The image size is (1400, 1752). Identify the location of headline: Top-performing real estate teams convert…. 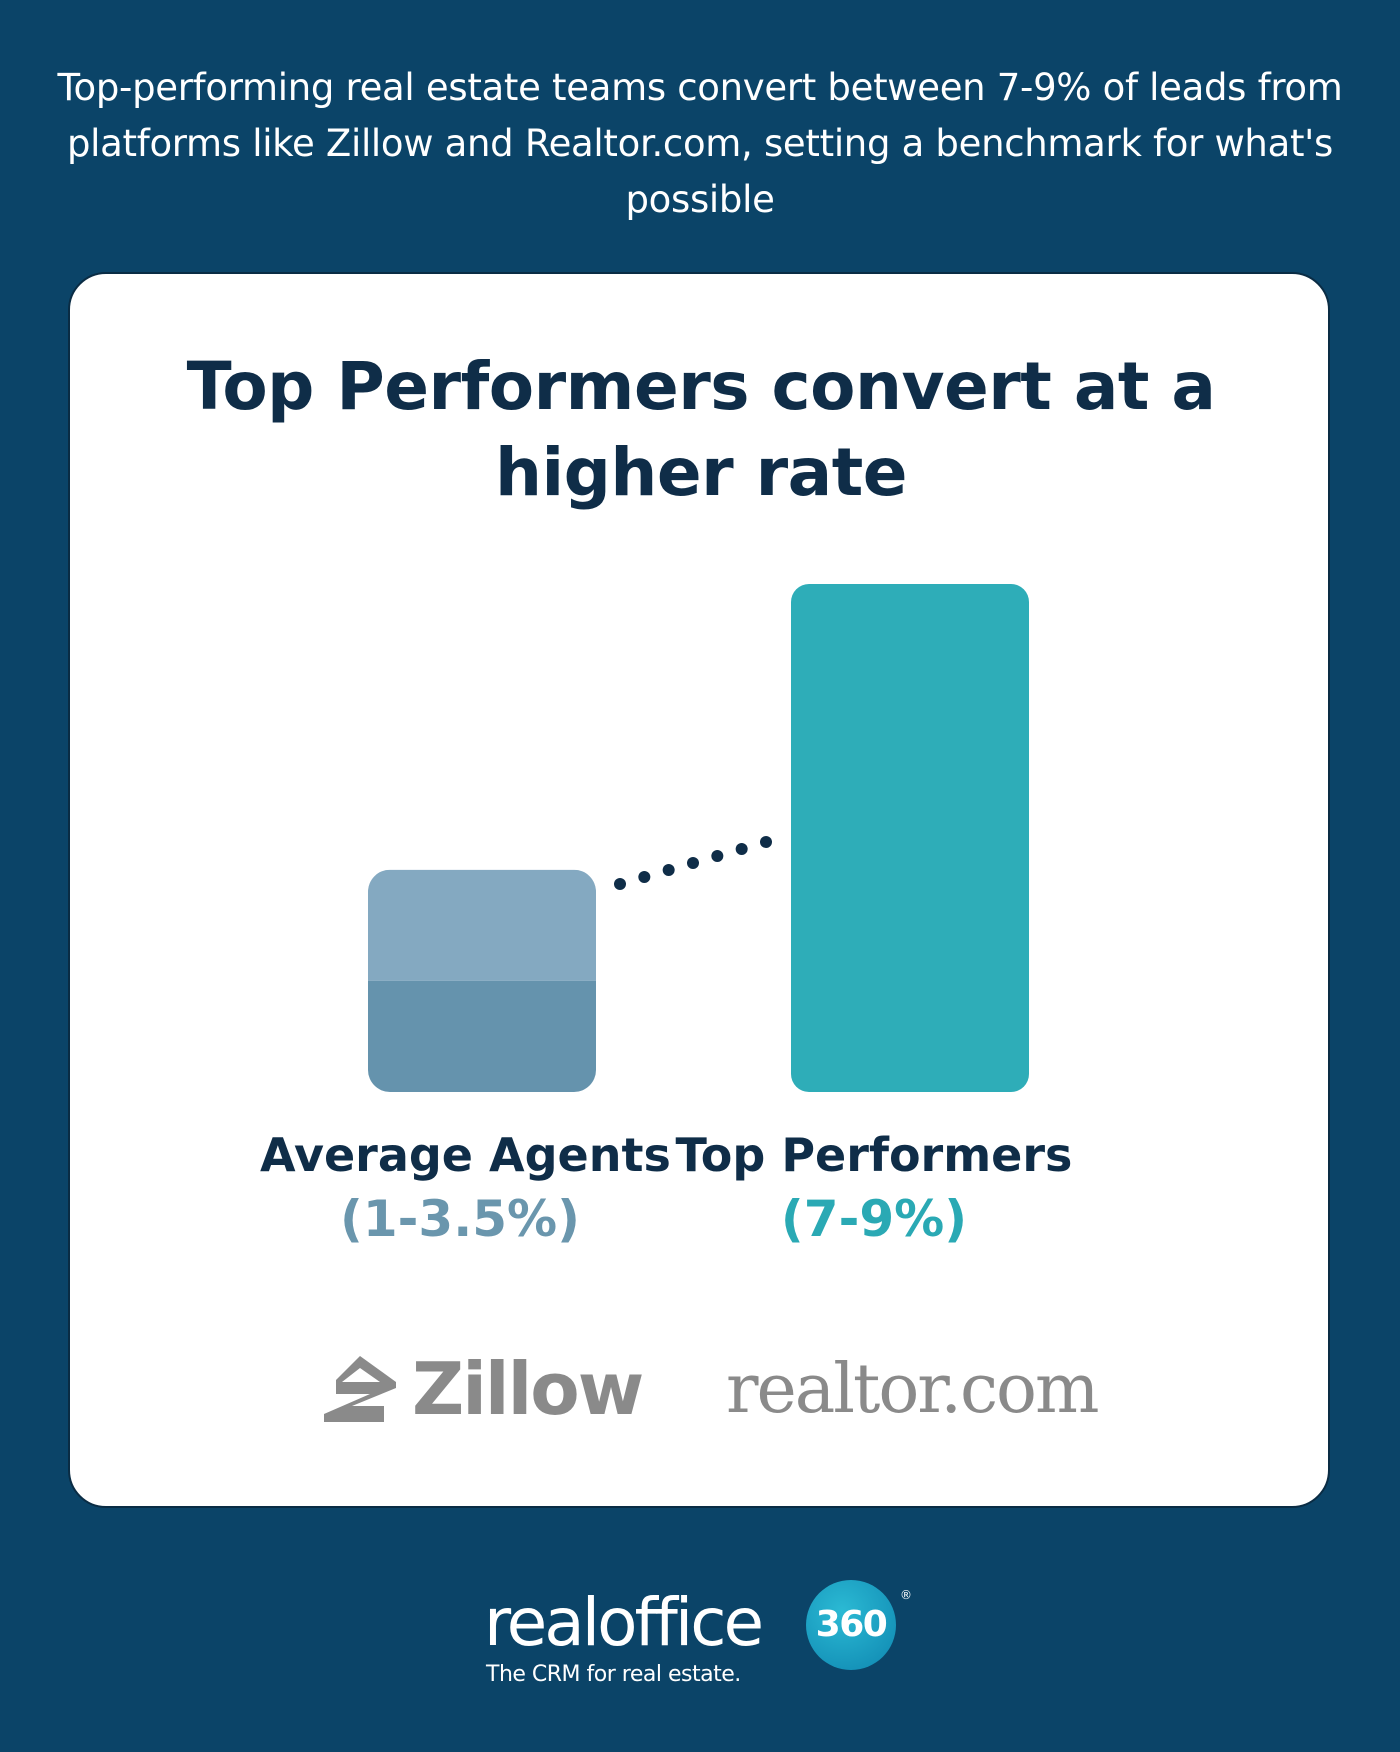
(700, 143).